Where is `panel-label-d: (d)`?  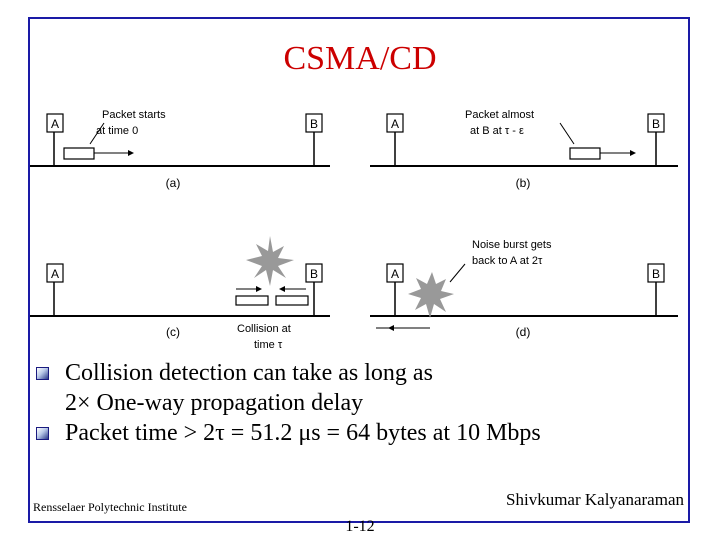
panel-label-d: (d) is located at coordinates (523, 332).